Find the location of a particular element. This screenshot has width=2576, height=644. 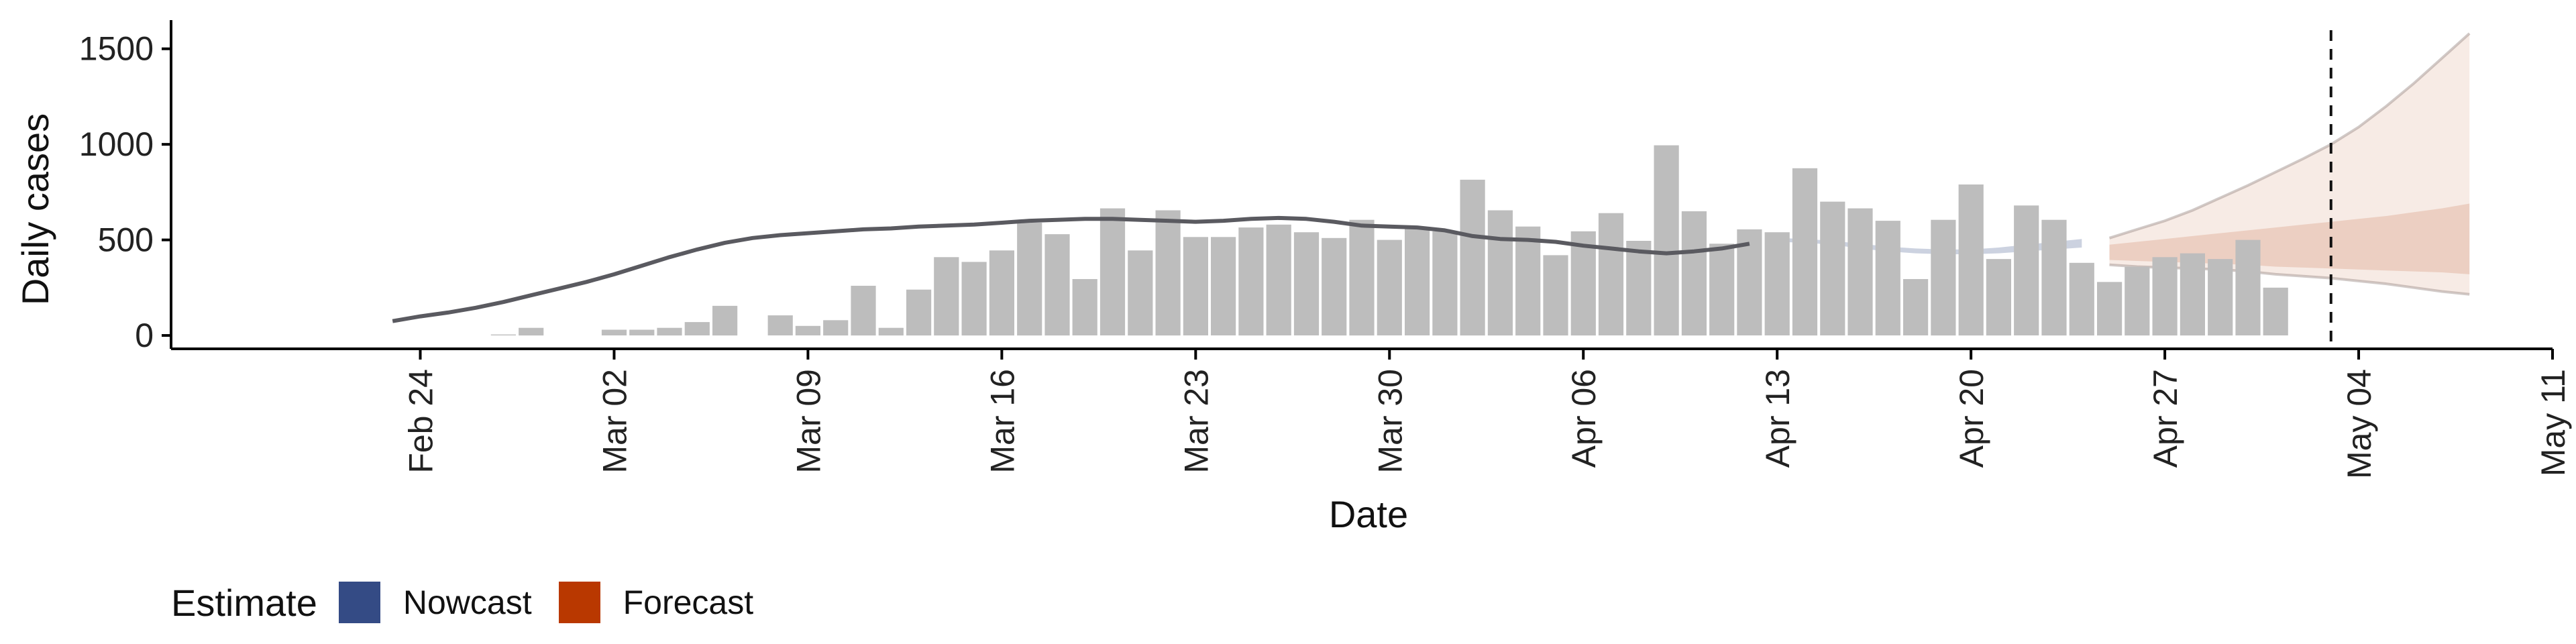

x-tick-label: May 11 is located at coordinates (2553, 422).